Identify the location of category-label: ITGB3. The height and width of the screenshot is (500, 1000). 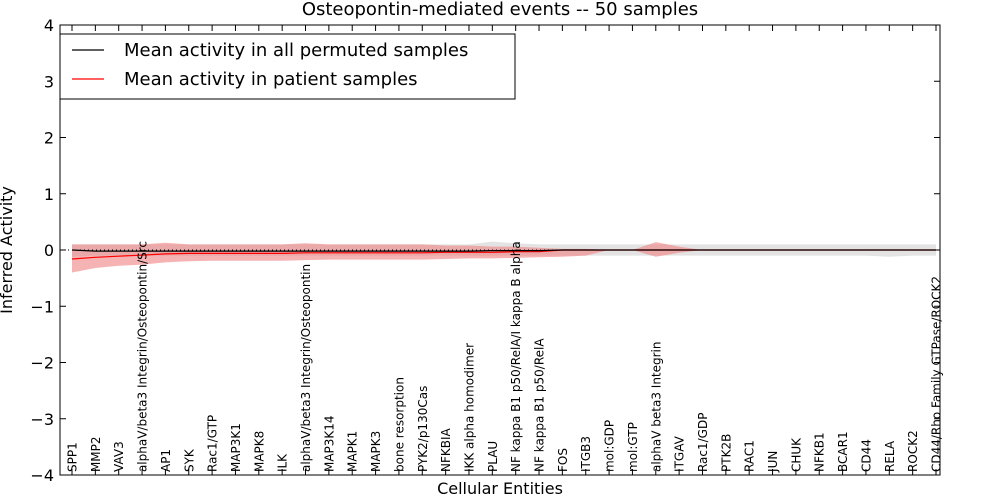
(586, 454).